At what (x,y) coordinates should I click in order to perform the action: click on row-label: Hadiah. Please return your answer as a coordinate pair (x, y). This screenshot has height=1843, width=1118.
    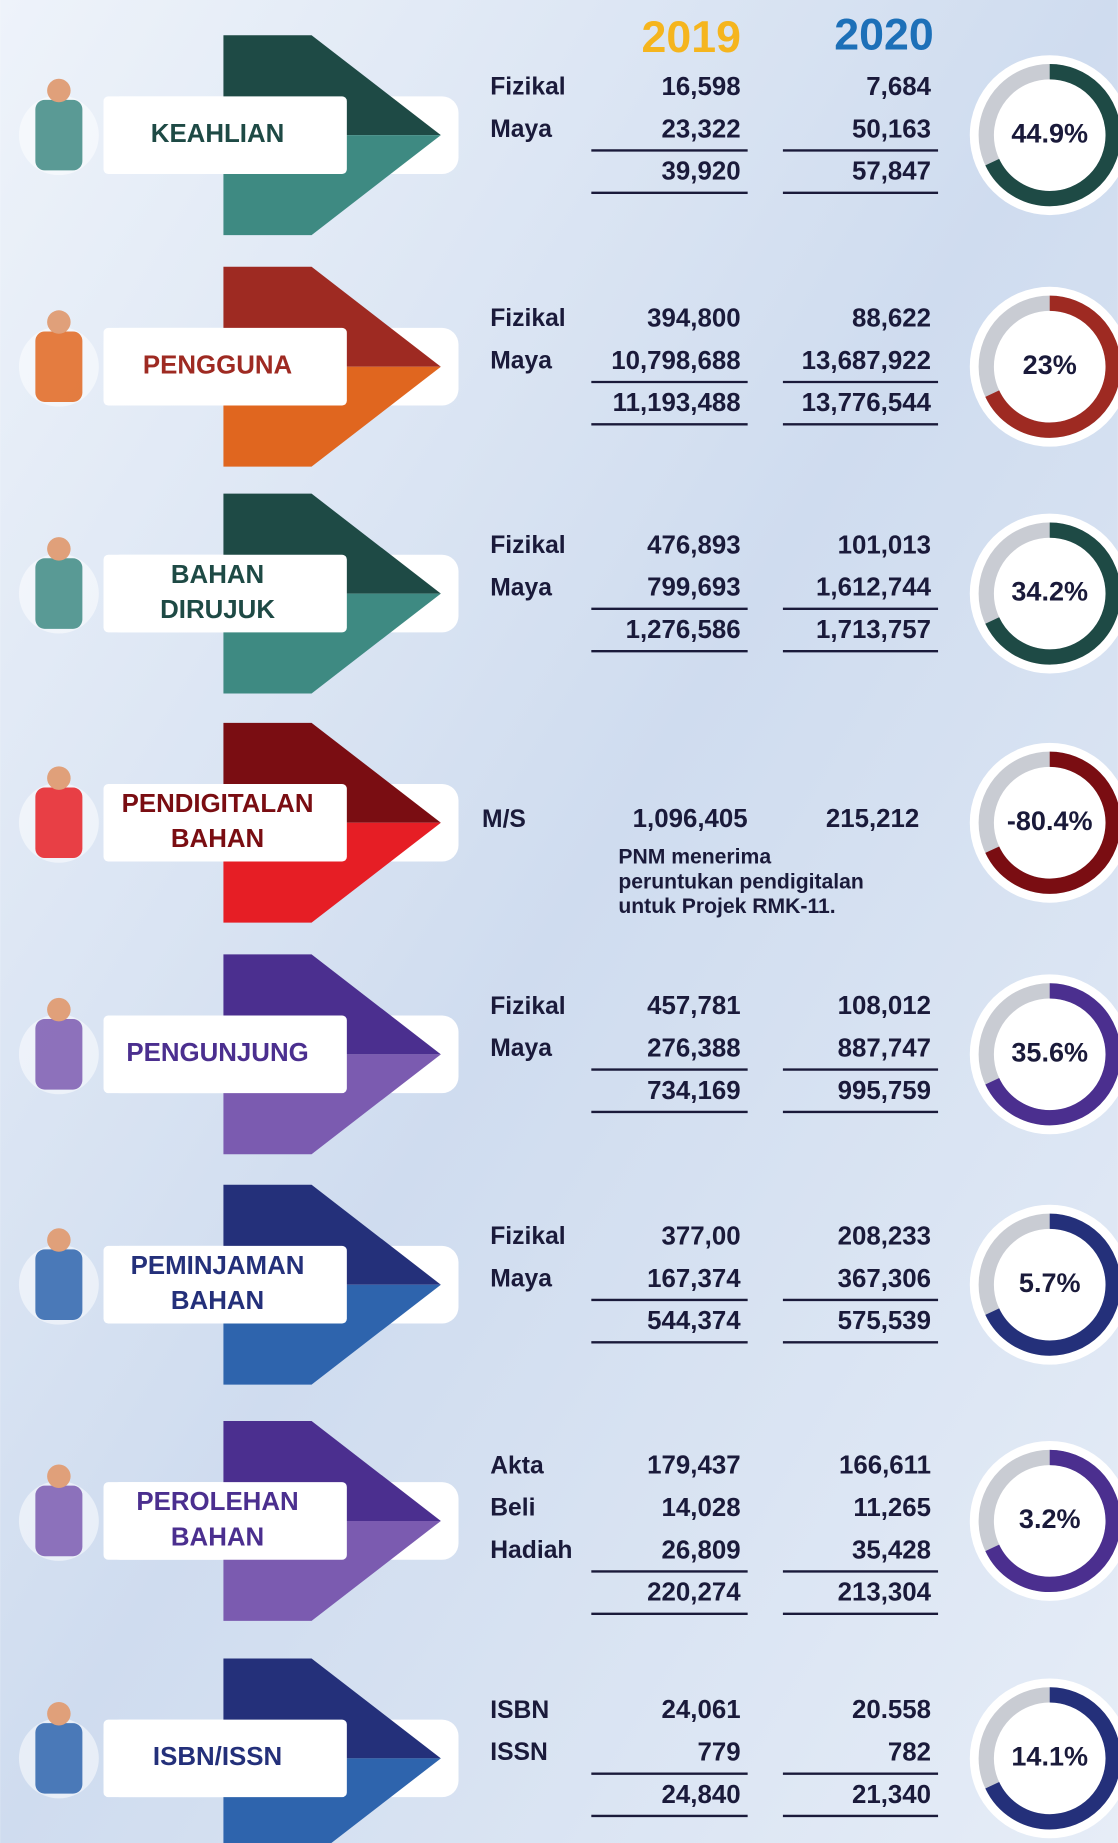
    Looking at the image, I should click on (531, 1550).